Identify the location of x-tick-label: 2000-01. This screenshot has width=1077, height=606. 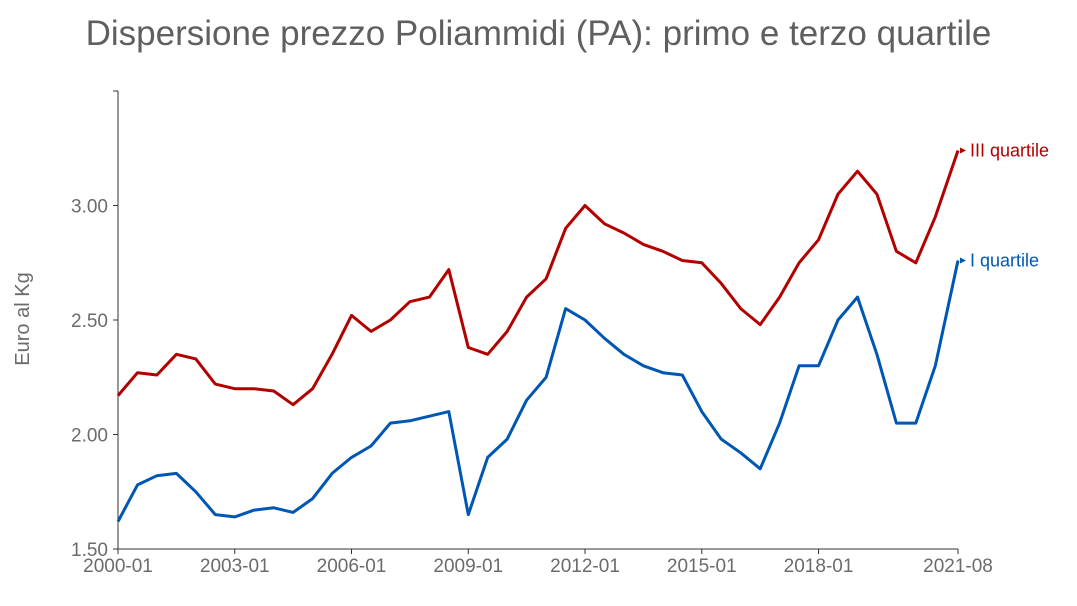
(118, 566).